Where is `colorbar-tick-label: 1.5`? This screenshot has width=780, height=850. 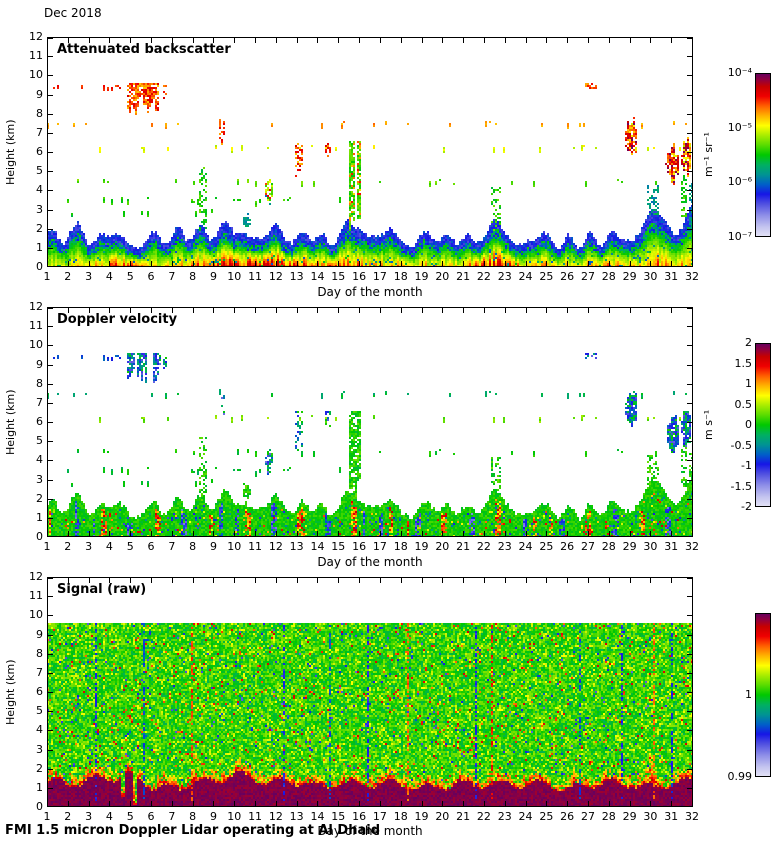
colorbar-tick-label: 1.5 is located at coordinates (743, 363).